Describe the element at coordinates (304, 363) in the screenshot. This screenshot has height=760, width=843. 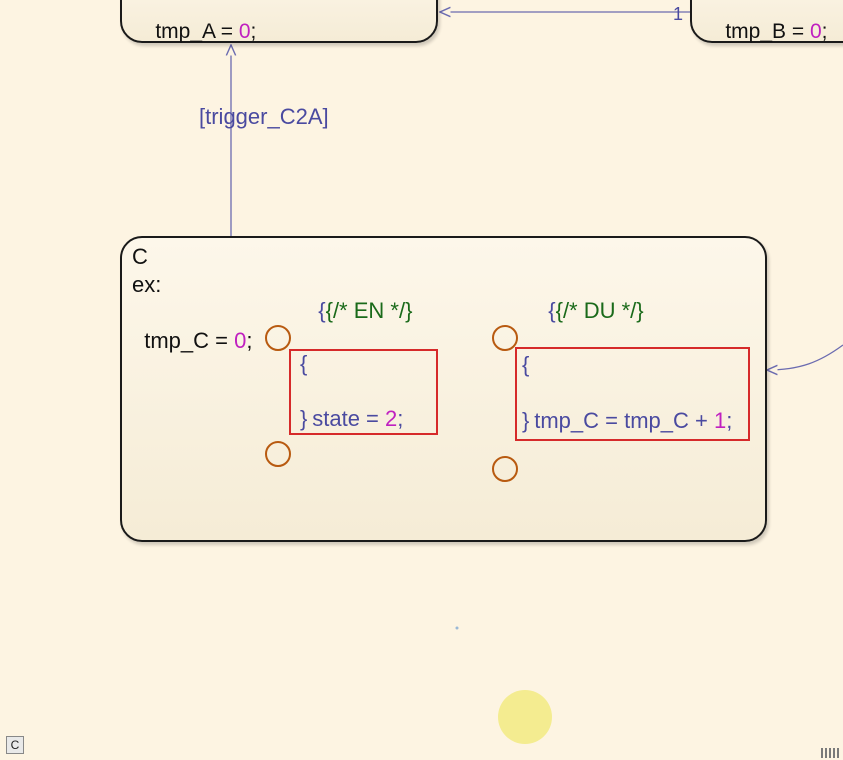
I see `entry-open-brace: {` at that location.